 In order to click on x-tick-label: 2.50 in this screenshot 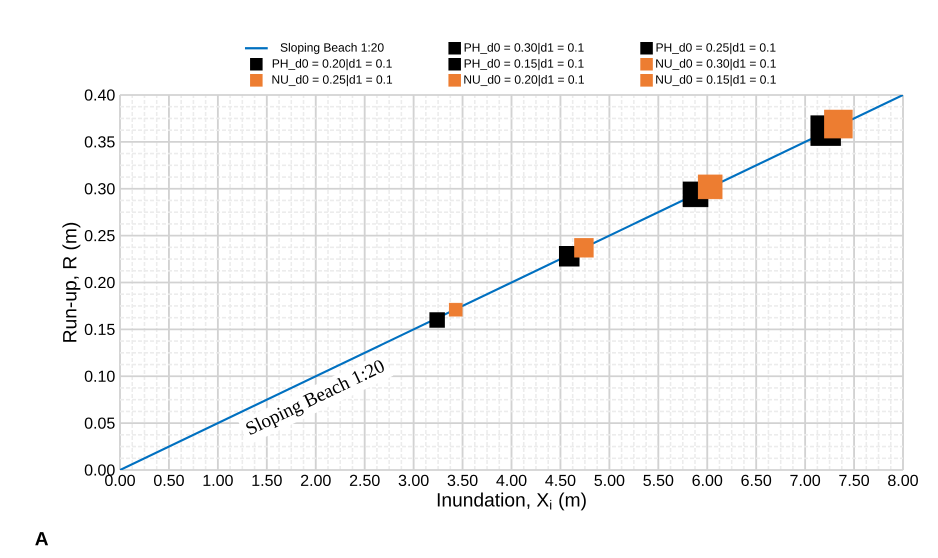, I will do `click(365, 480)`.